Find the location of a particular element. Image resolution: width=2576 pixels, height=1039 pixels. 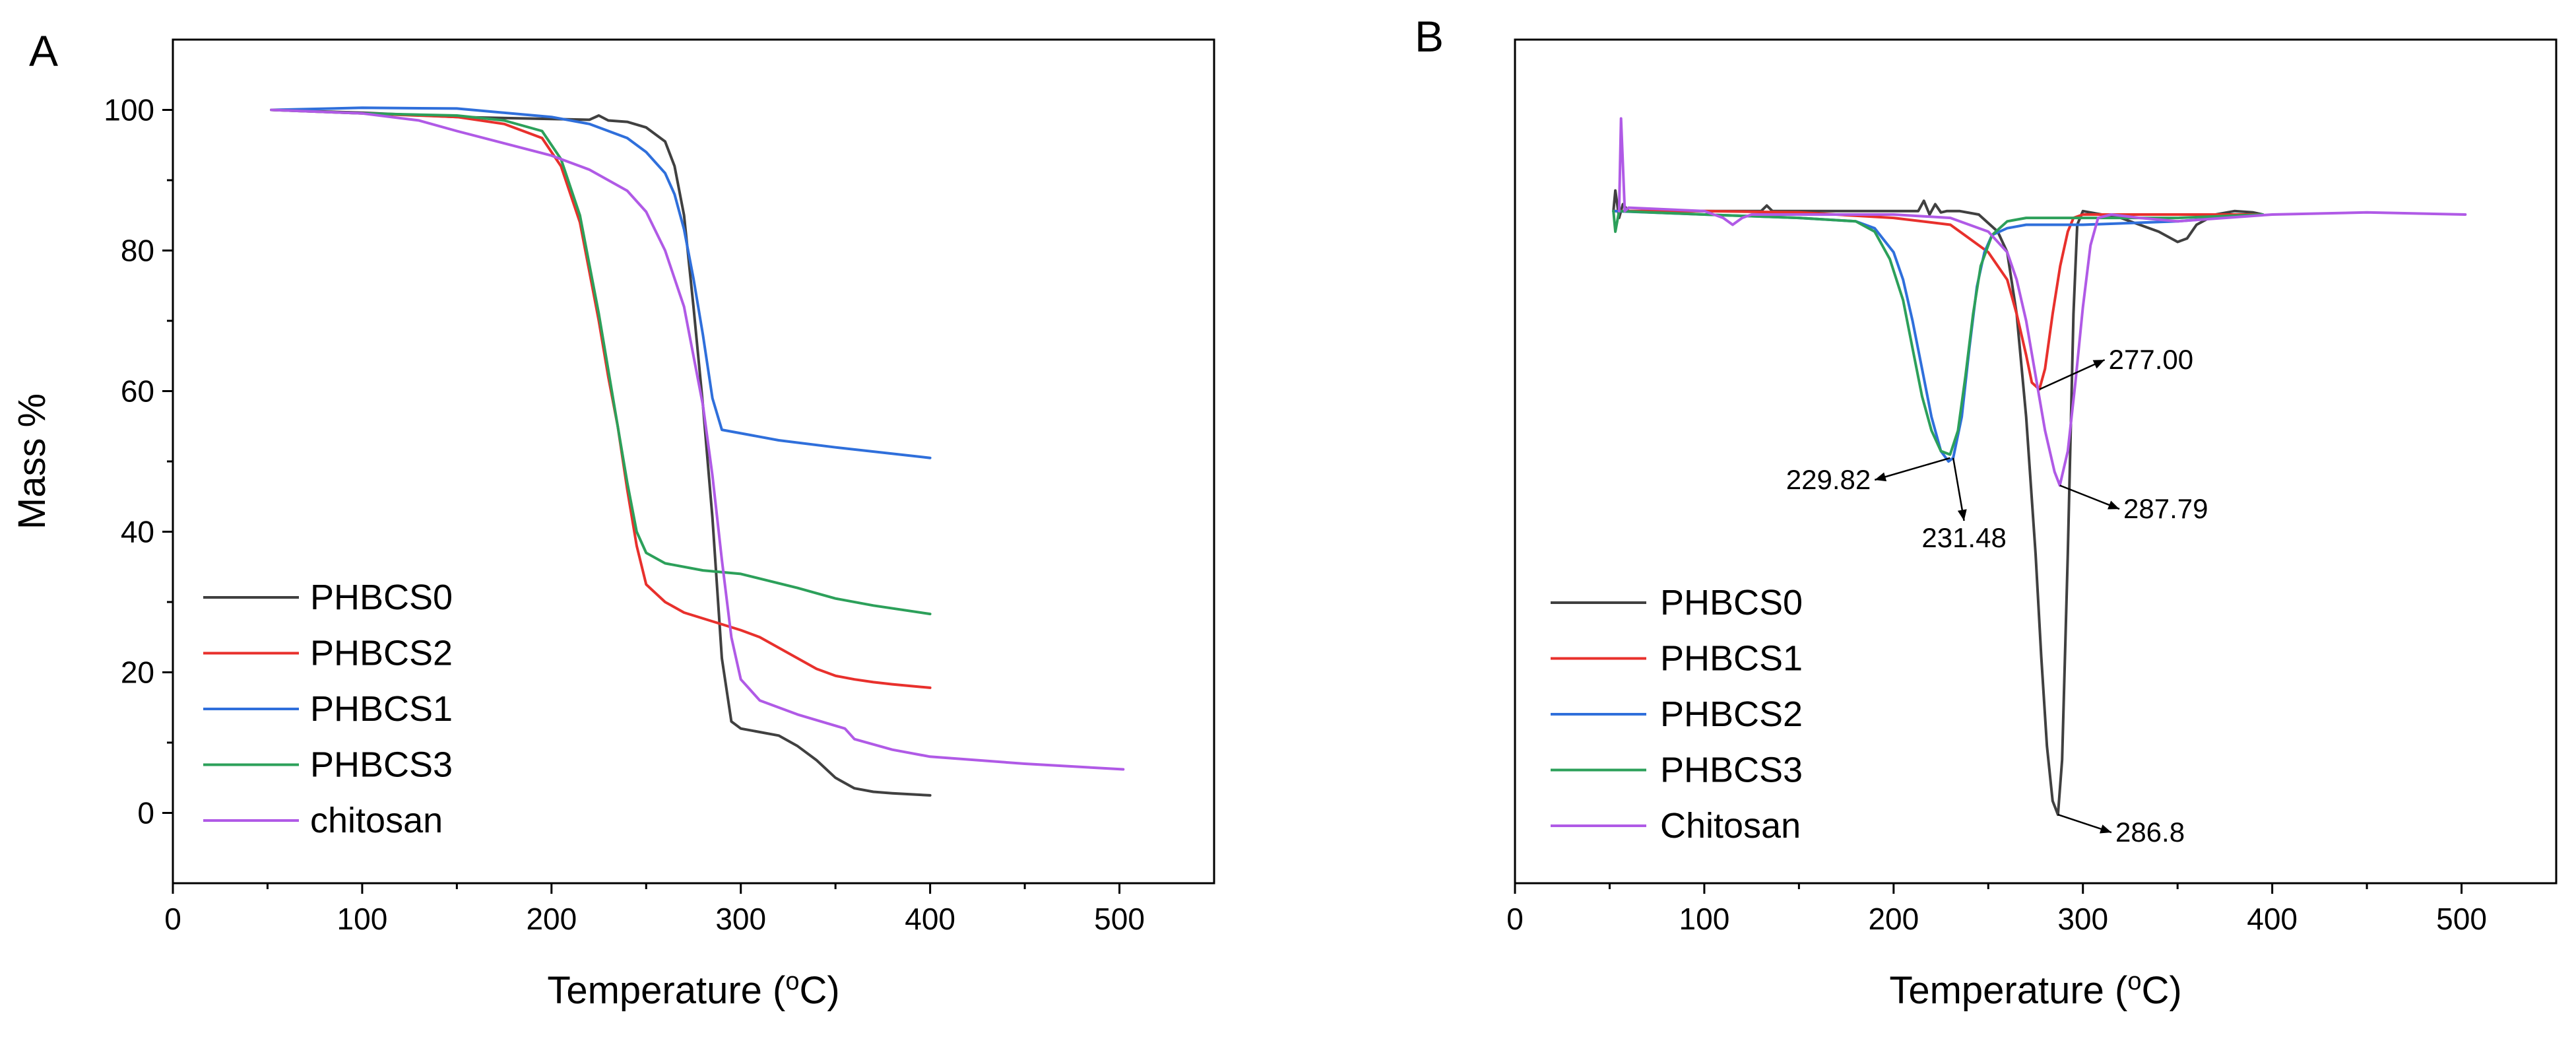

y-tick-label: 80 is located at coordinates (137, 251).